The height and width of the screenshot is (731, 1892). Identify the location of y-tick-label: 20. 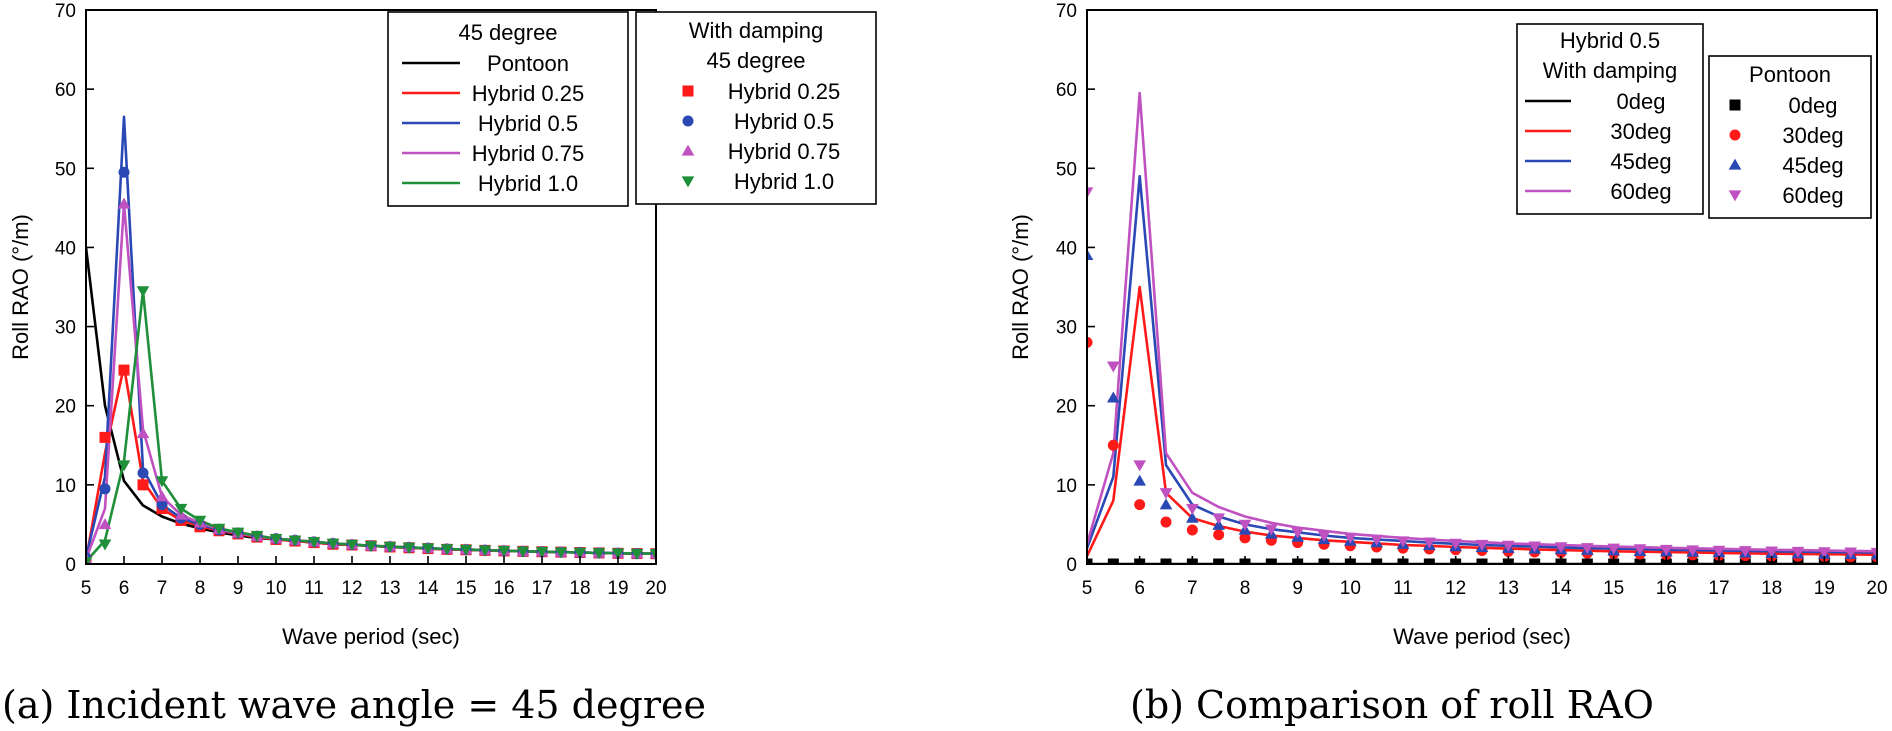
(65, 407).